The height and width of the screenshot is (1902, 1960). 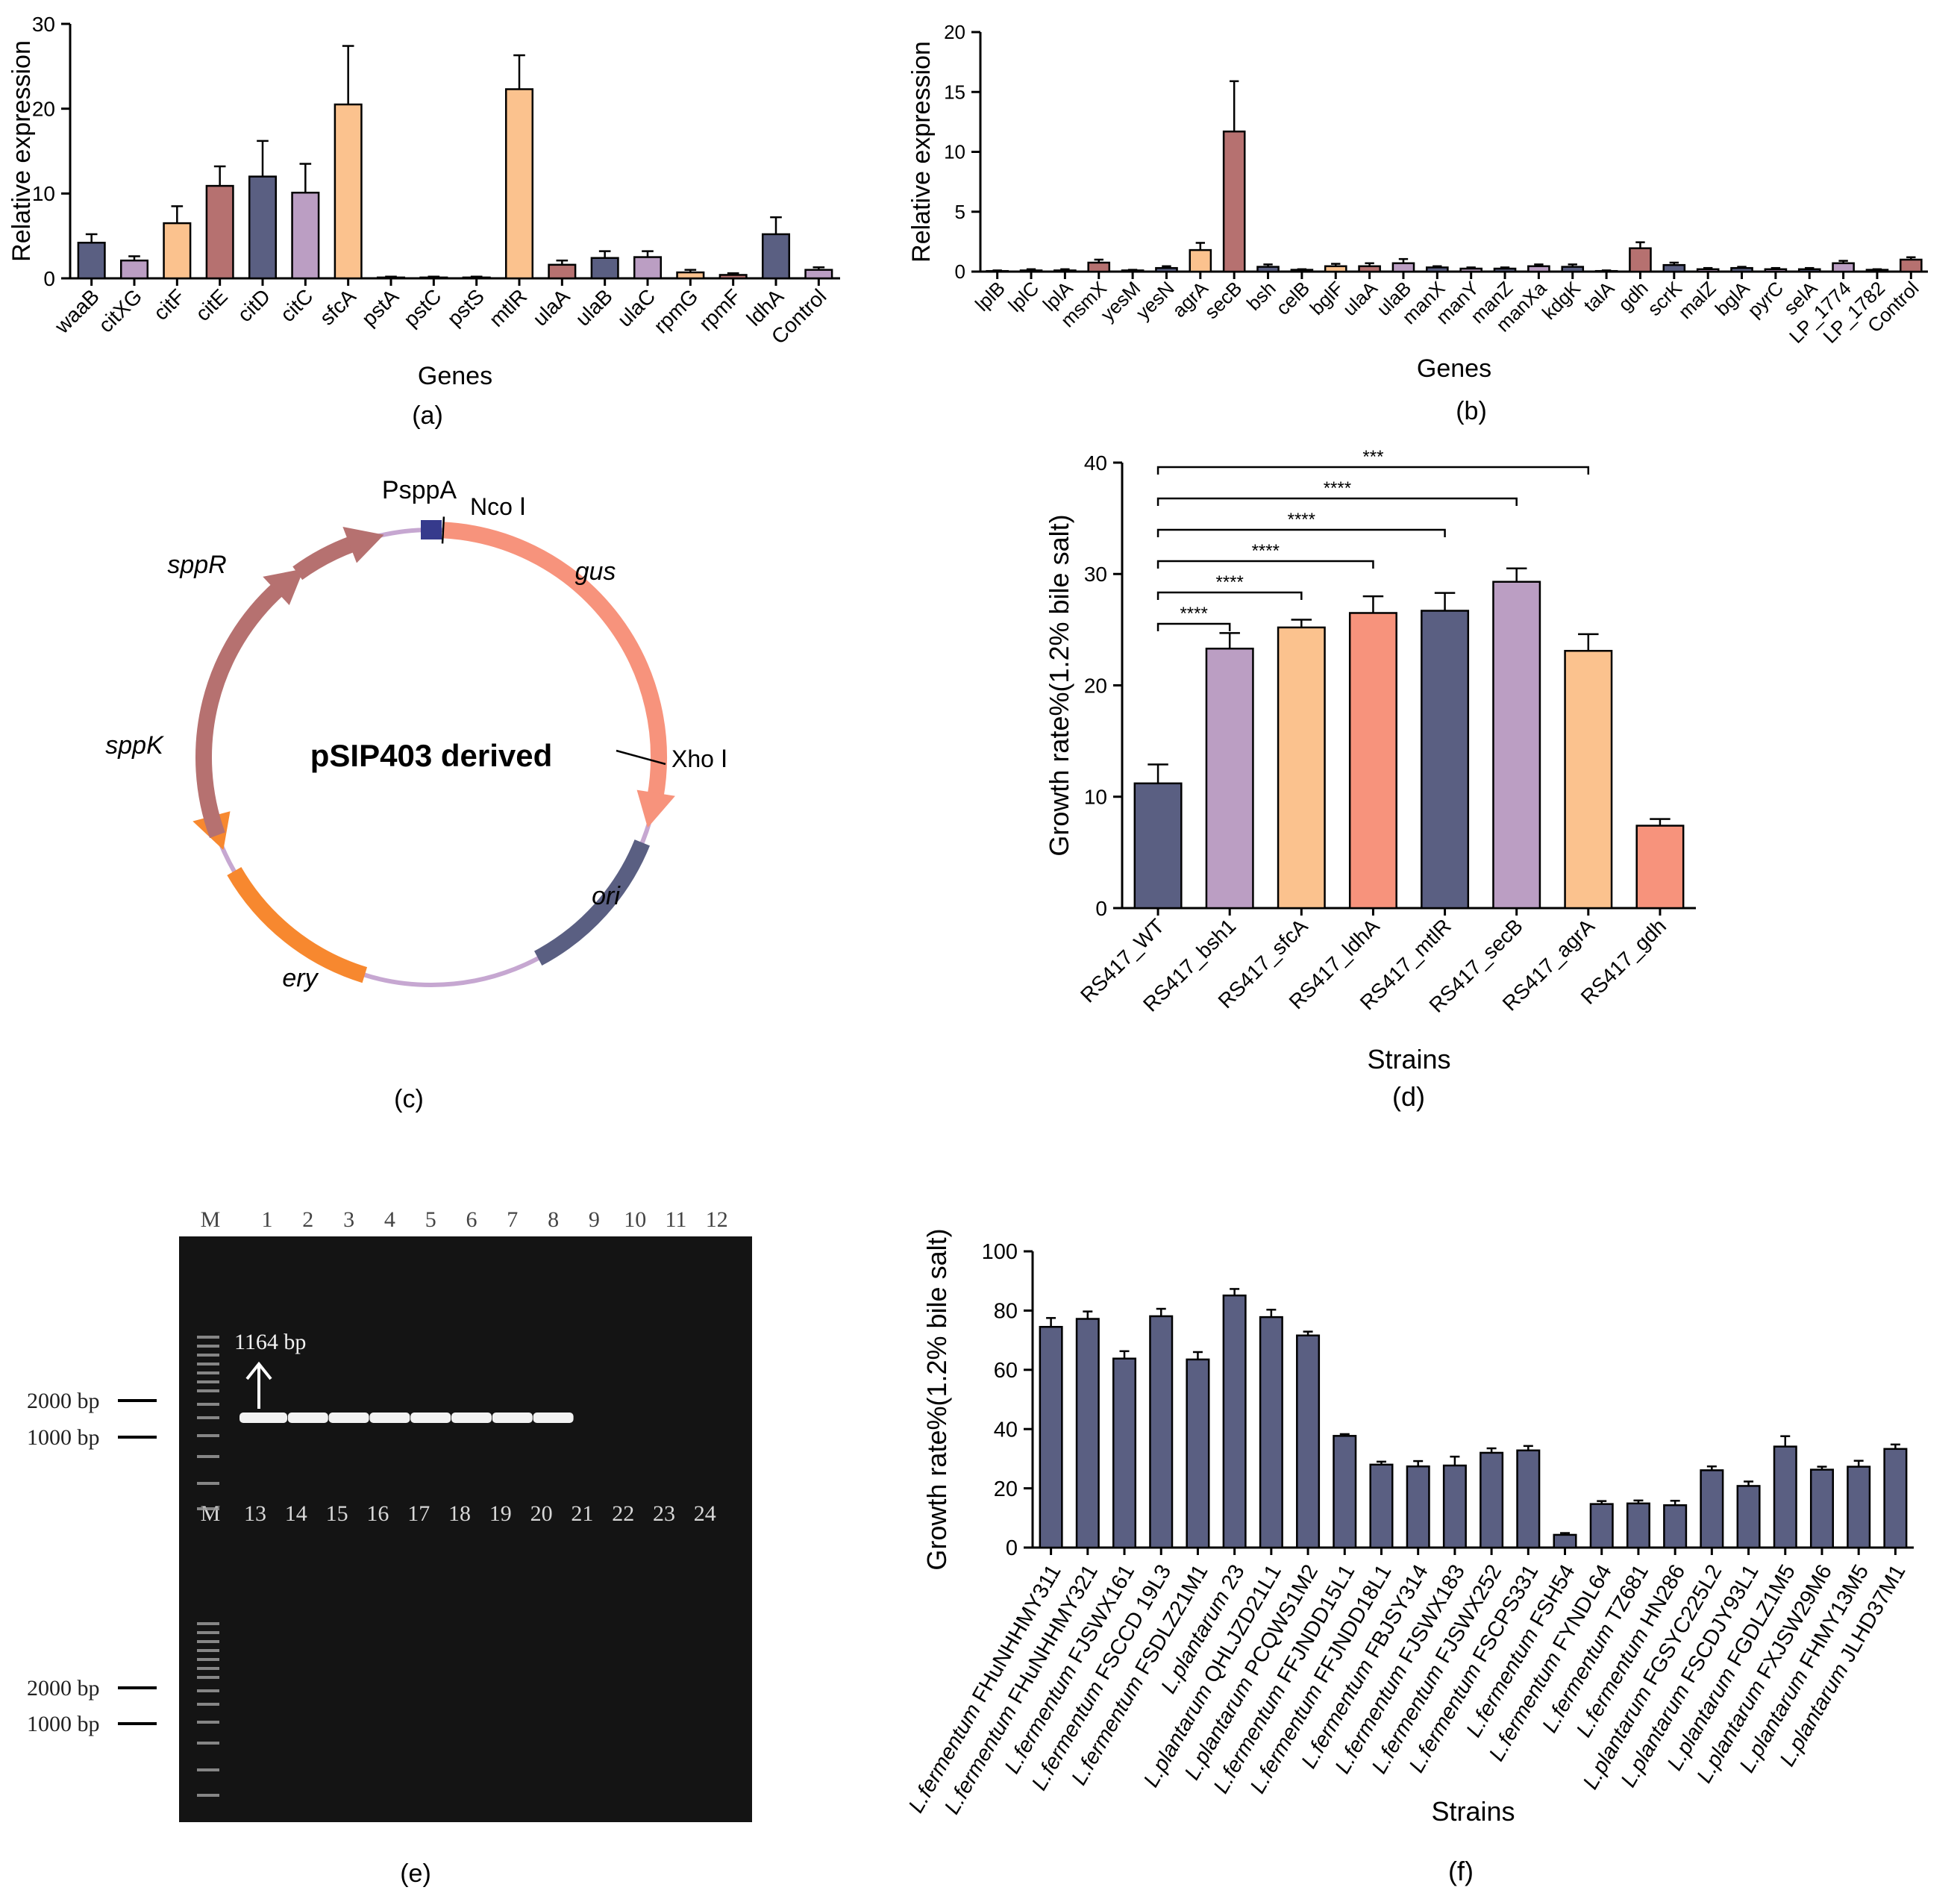 What do you see at coordinates (409, 1099) in the screenshot?
I see `panel-caption: (c)` at bounding box center [409, 1099].